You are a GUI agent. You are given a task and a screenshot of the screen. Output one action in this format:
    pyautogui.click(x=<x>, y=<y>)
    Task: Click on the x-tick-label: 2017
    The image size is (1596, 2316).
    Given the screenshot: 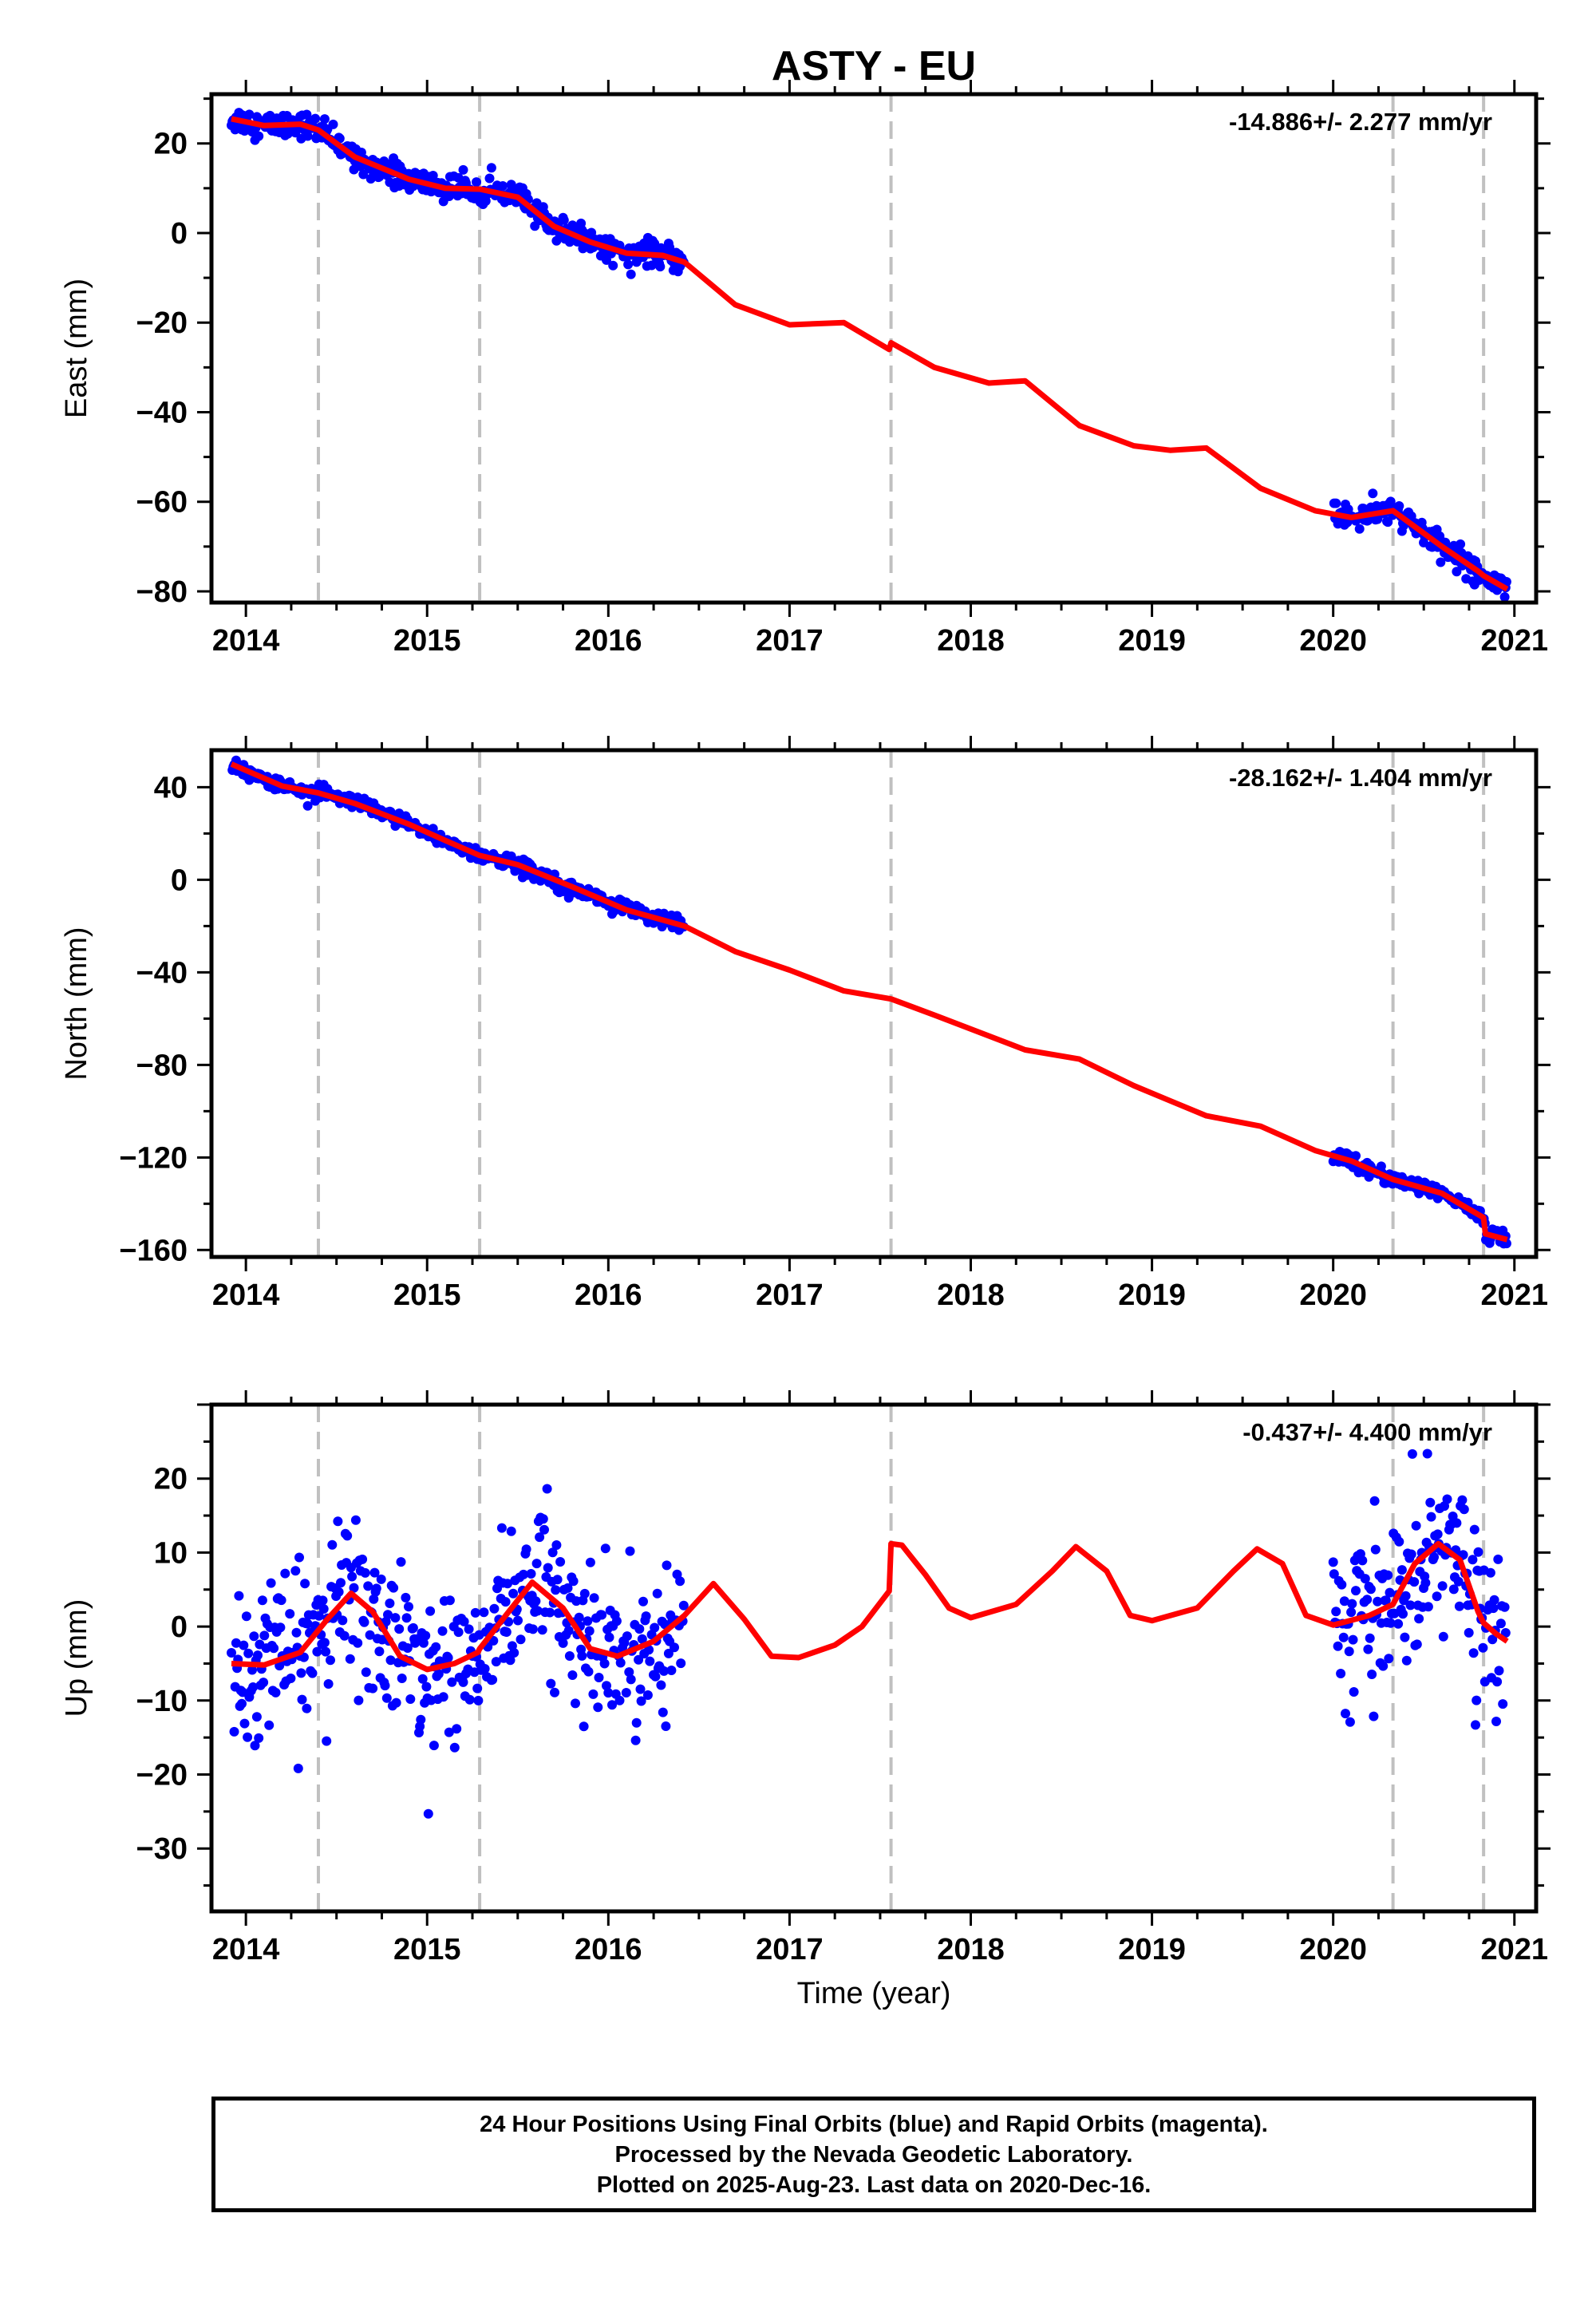 What is the action you would take?
    pyautogui.click(x=790, y=1949)
    